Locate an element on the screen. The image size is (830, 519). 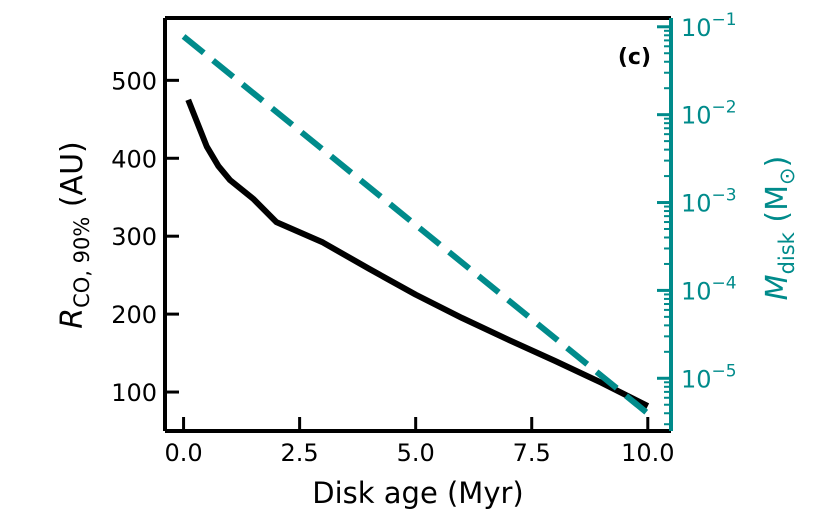
y-right-unit-sub: ⊙ is located at coordinates (787, 176).